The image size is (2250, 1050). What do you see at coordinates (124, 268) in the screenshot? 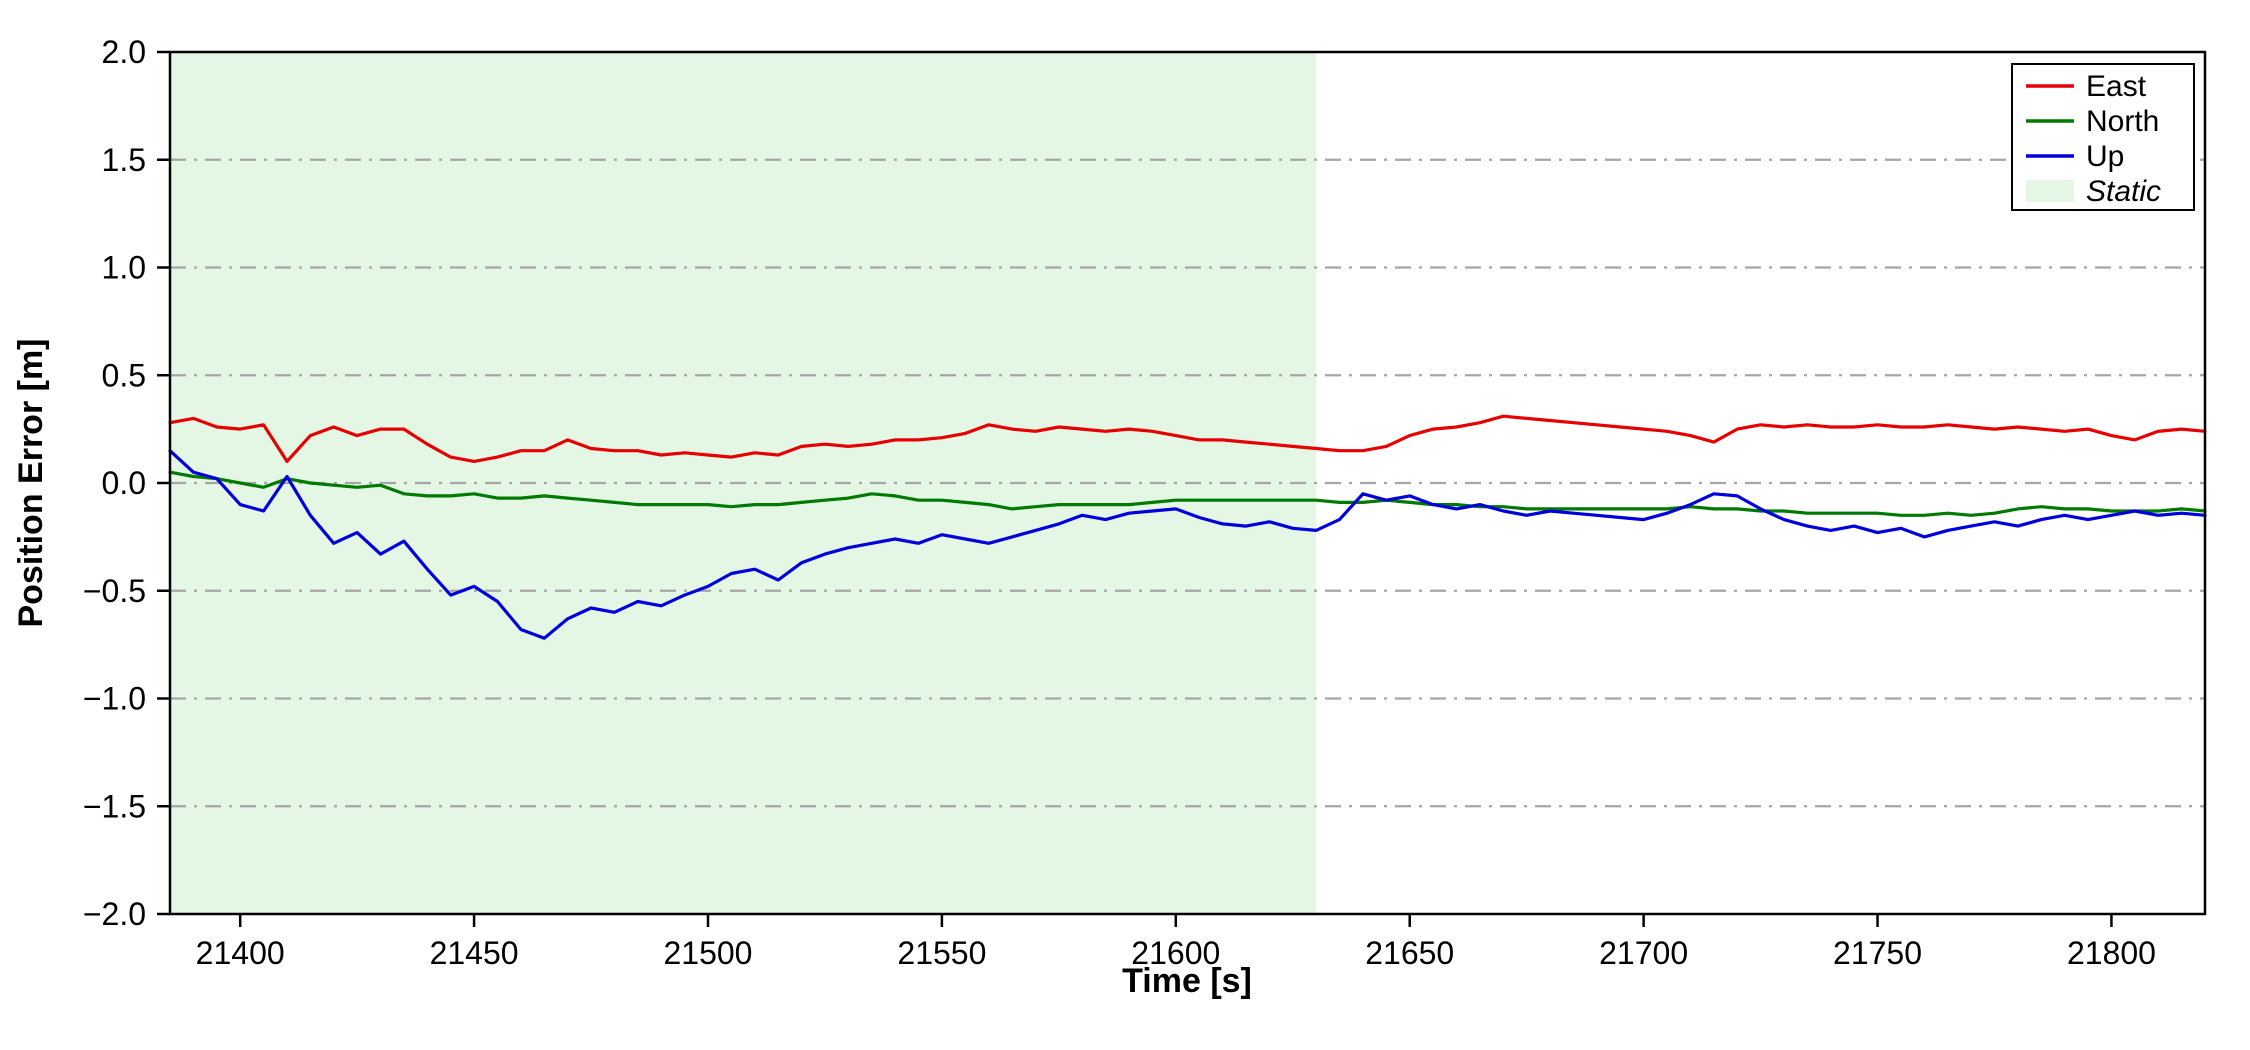
I see `y-tick-label: 1.0` at bounding box center [124, 268].